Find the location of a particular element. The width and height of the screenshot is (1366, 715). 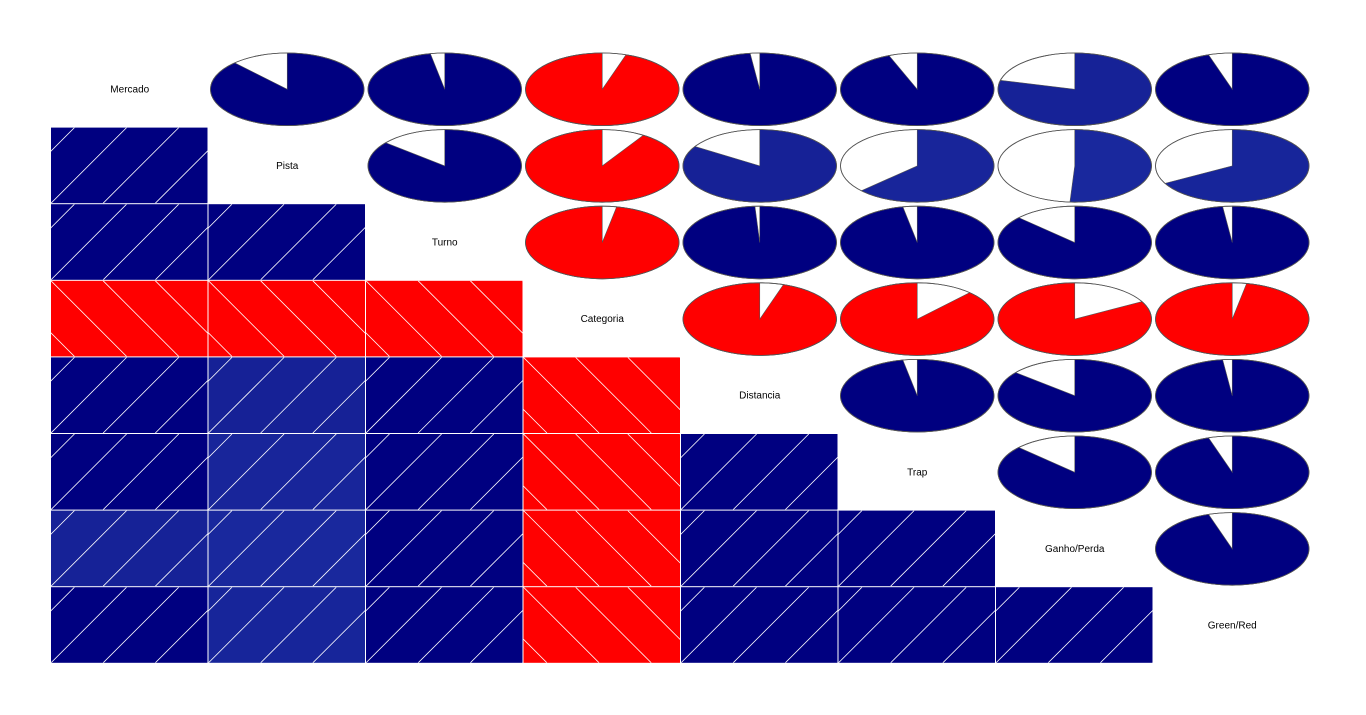

diagonal-label-2: Turno is located at coordinates (445, 243).